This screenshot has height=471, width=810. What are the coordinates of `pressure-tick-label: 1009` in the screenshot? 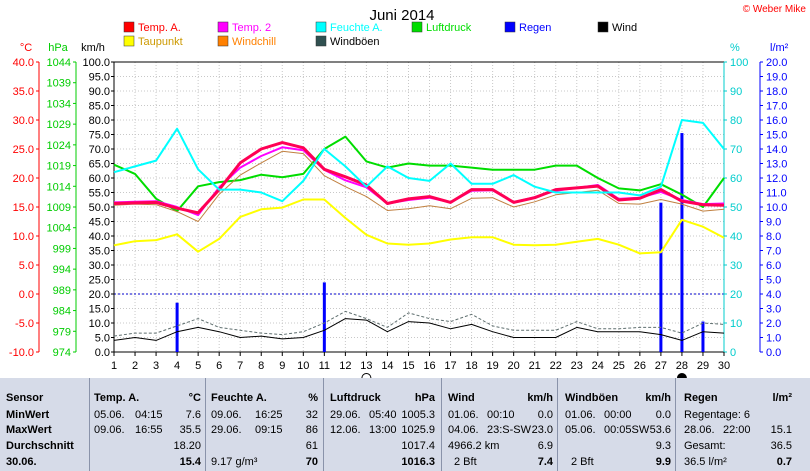 It's located at (59, 208).